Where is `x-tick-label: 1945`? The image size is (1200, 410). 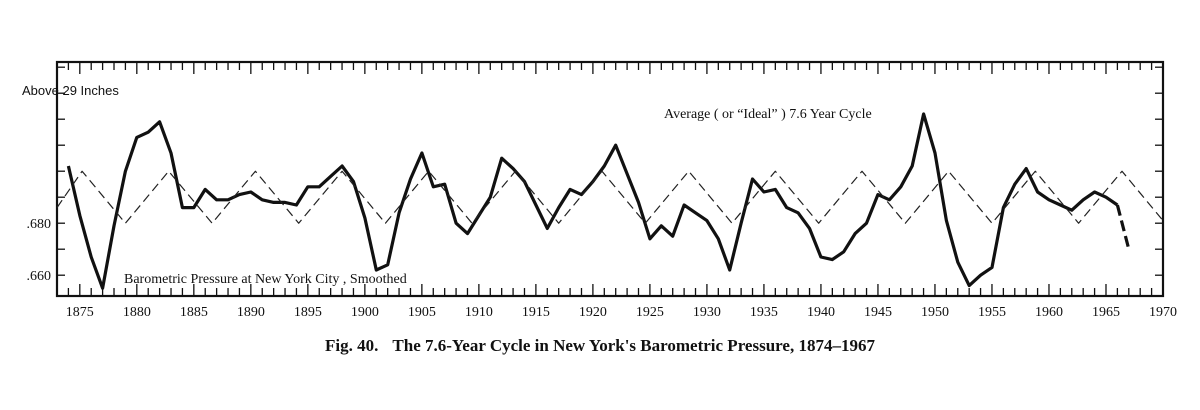 x-tick-label: 1945 is located at coordinates (878, 312).